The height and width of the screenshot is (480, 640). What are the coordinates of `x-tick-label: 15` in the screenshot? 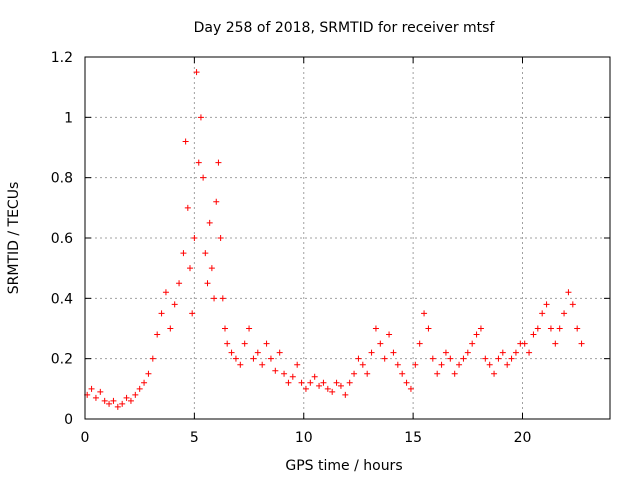 It's located at (413, 438).